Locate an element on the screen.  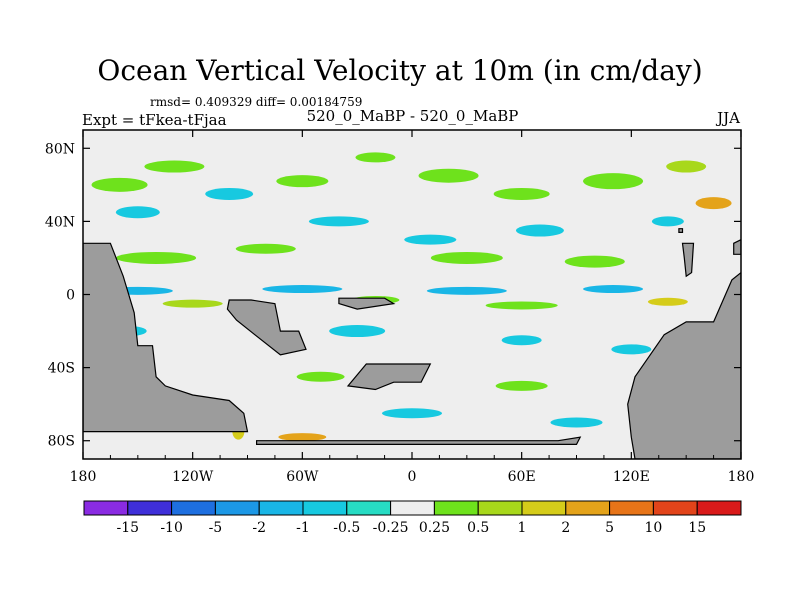
x-tick-label: 120W is located at coordinates (193, 477).